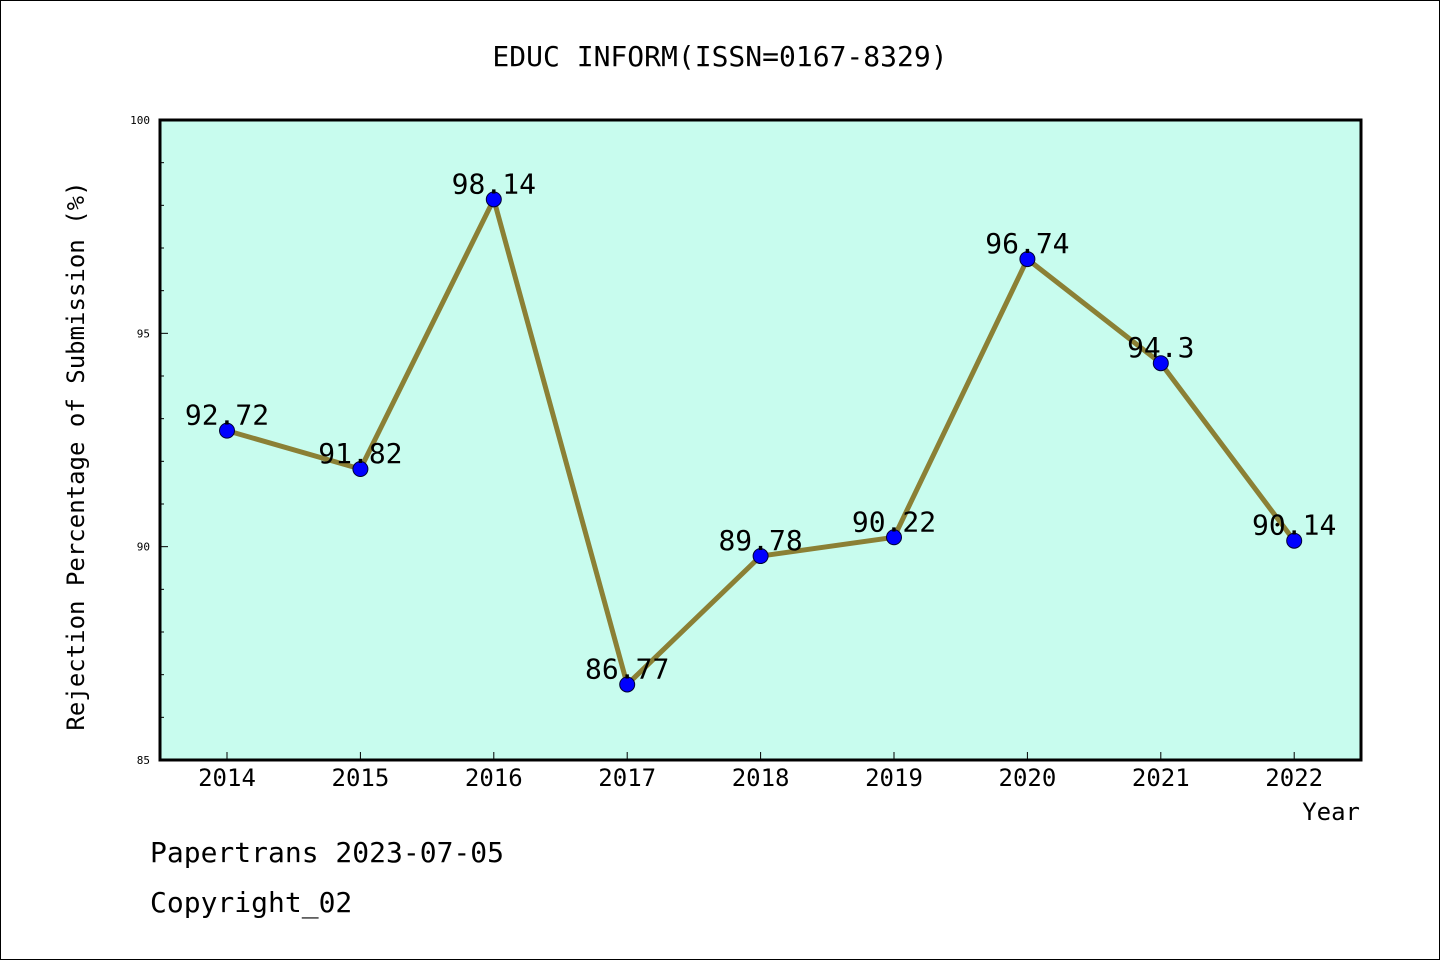 The image size is (1440, 960). What do you see at coordinates (227, 415) in the screenshot?
I see `data-label: 92.72` at bounding box center [227, 415].